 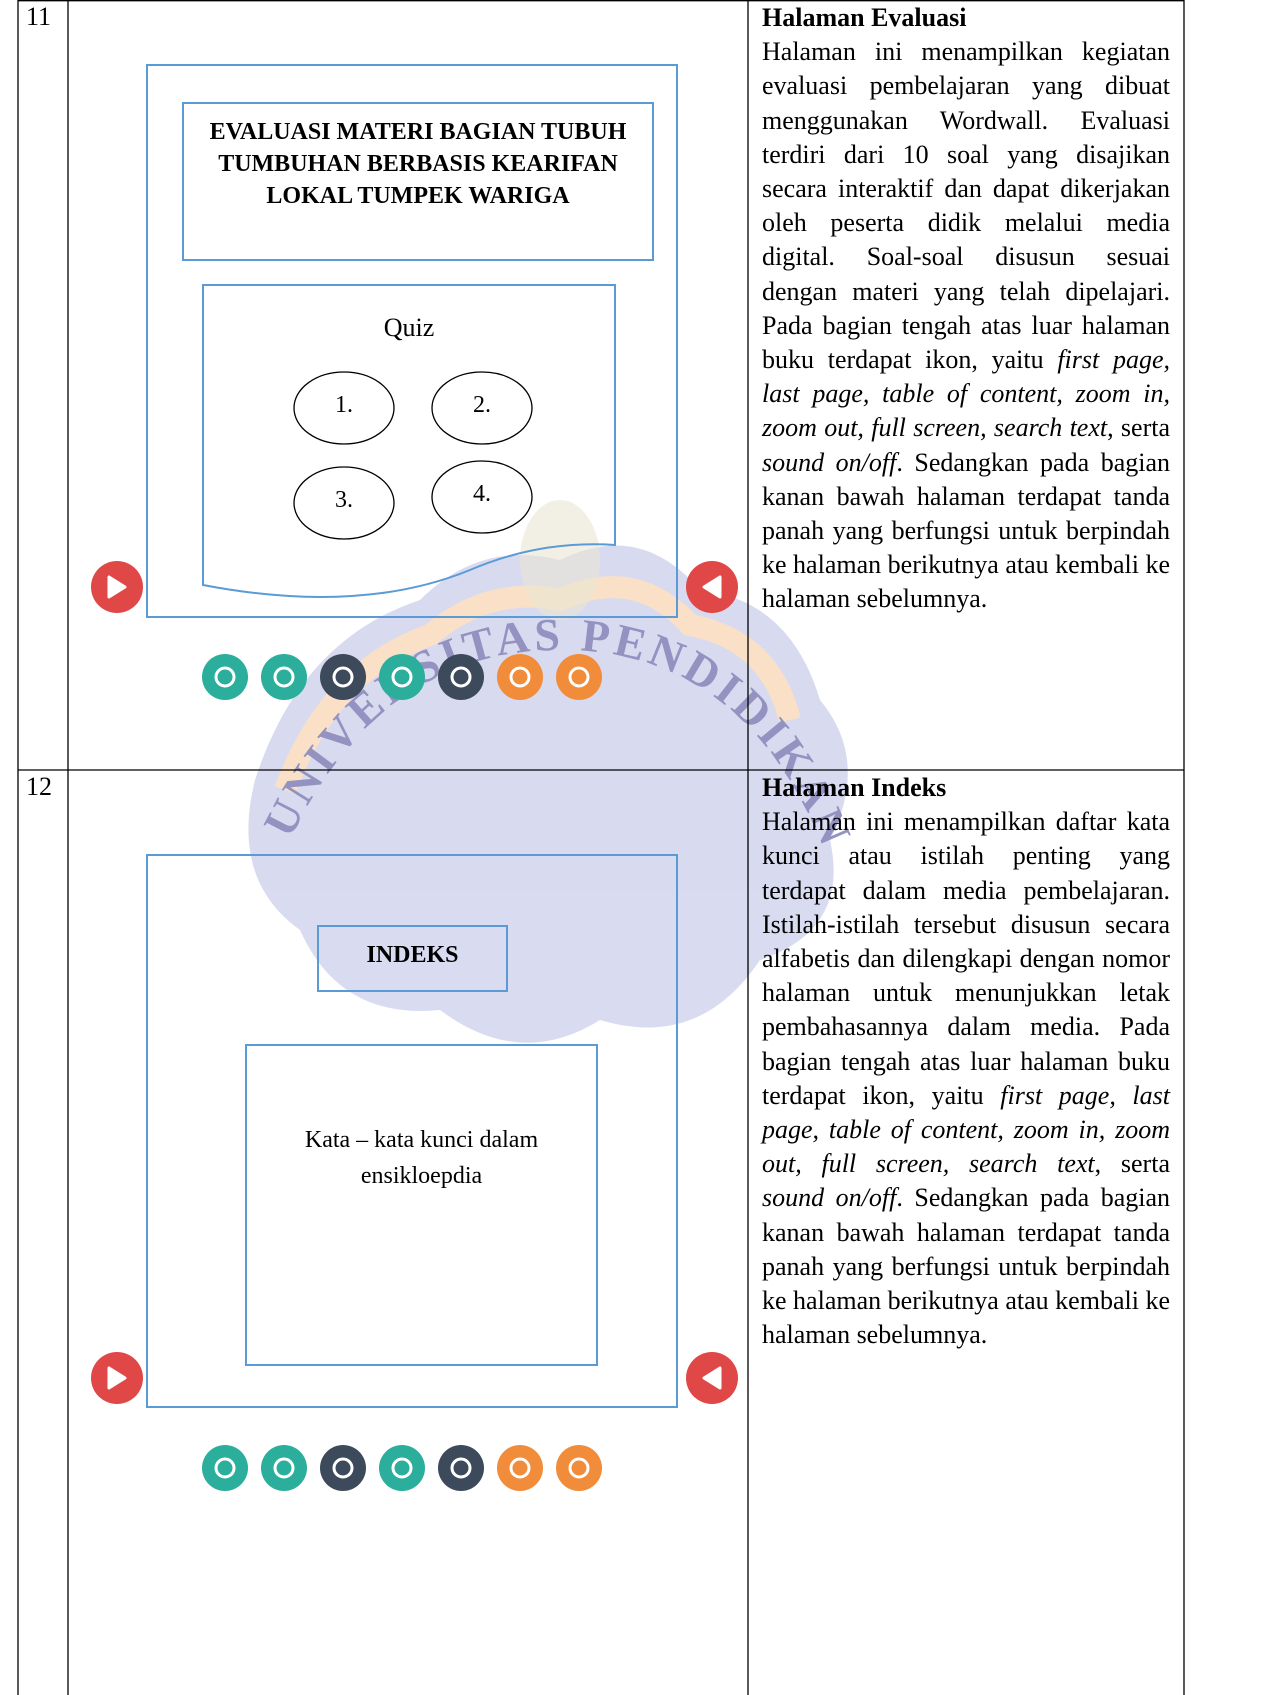 I want to click on quiz-option: 3., so click(x=344, y=500).